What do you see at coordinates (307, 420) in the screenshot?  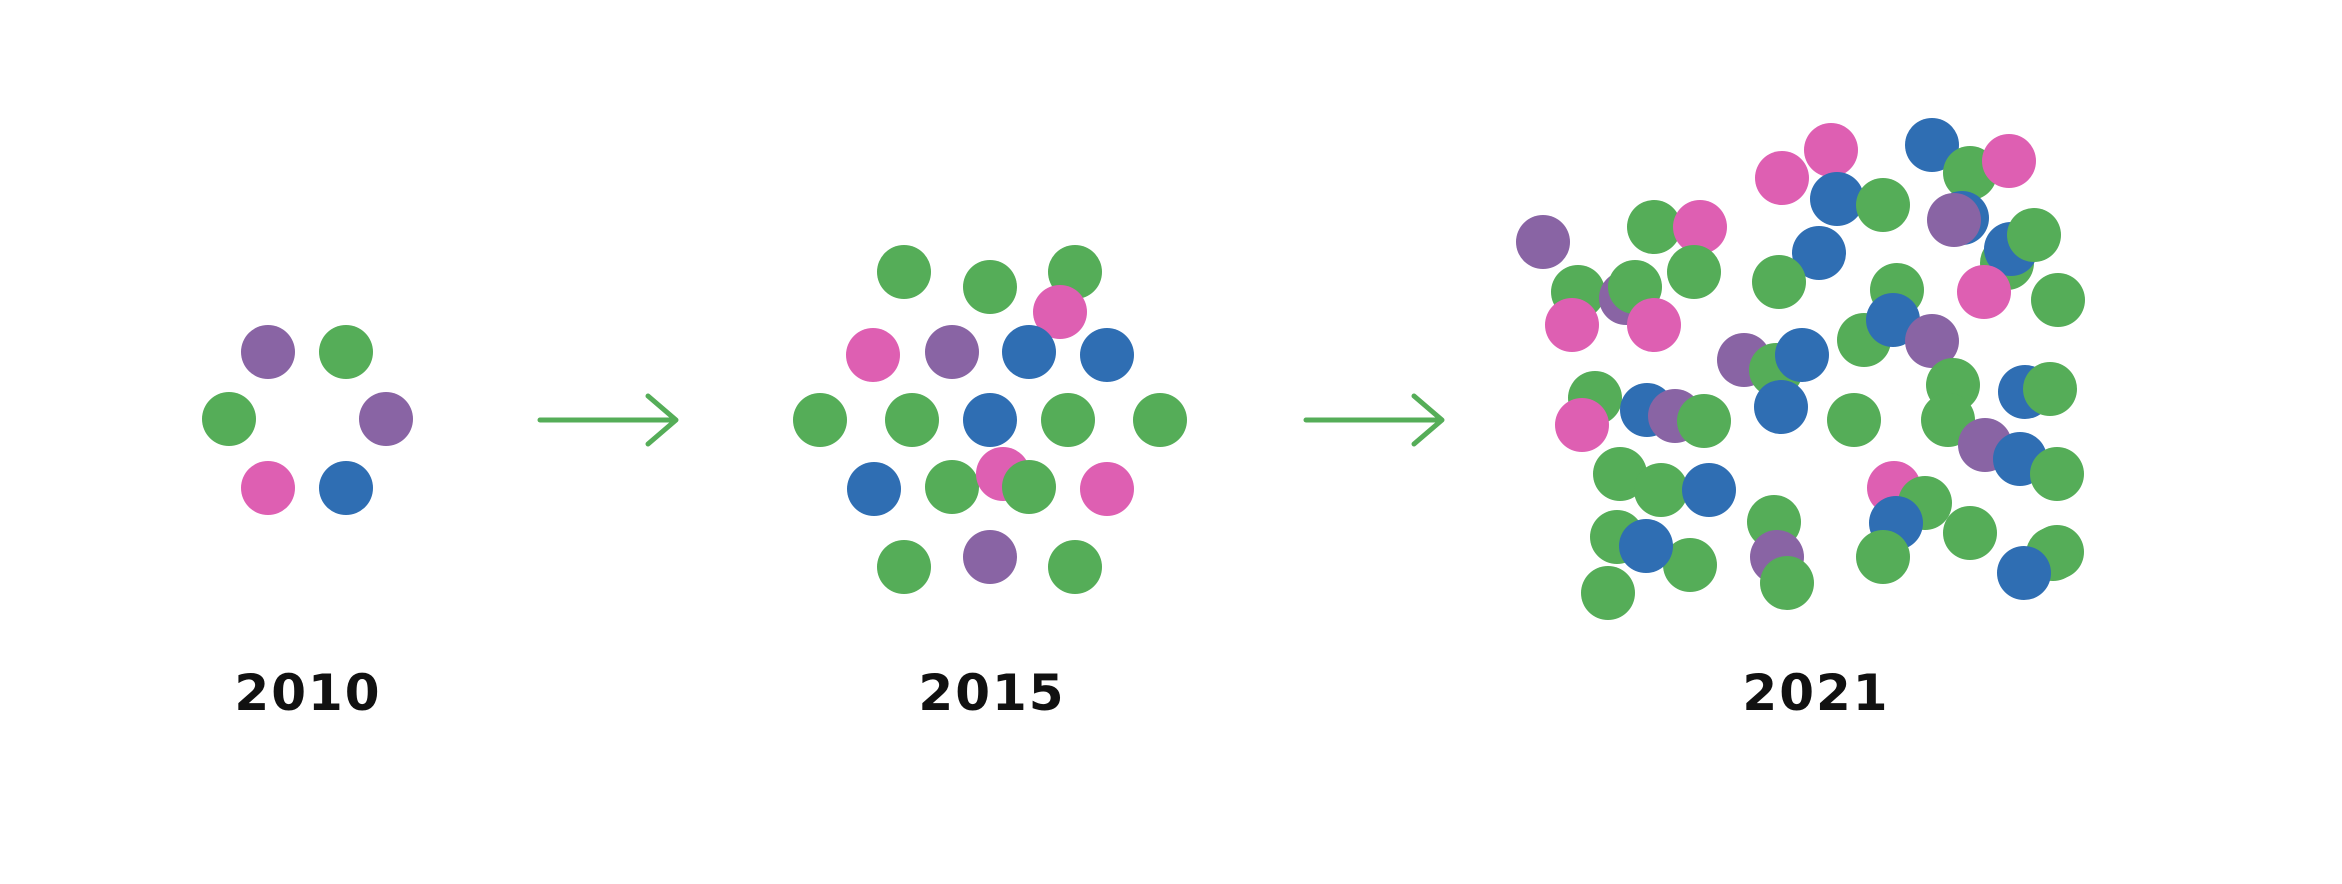 I see `stage-2010-cluster` at bounding box center [307, 420].